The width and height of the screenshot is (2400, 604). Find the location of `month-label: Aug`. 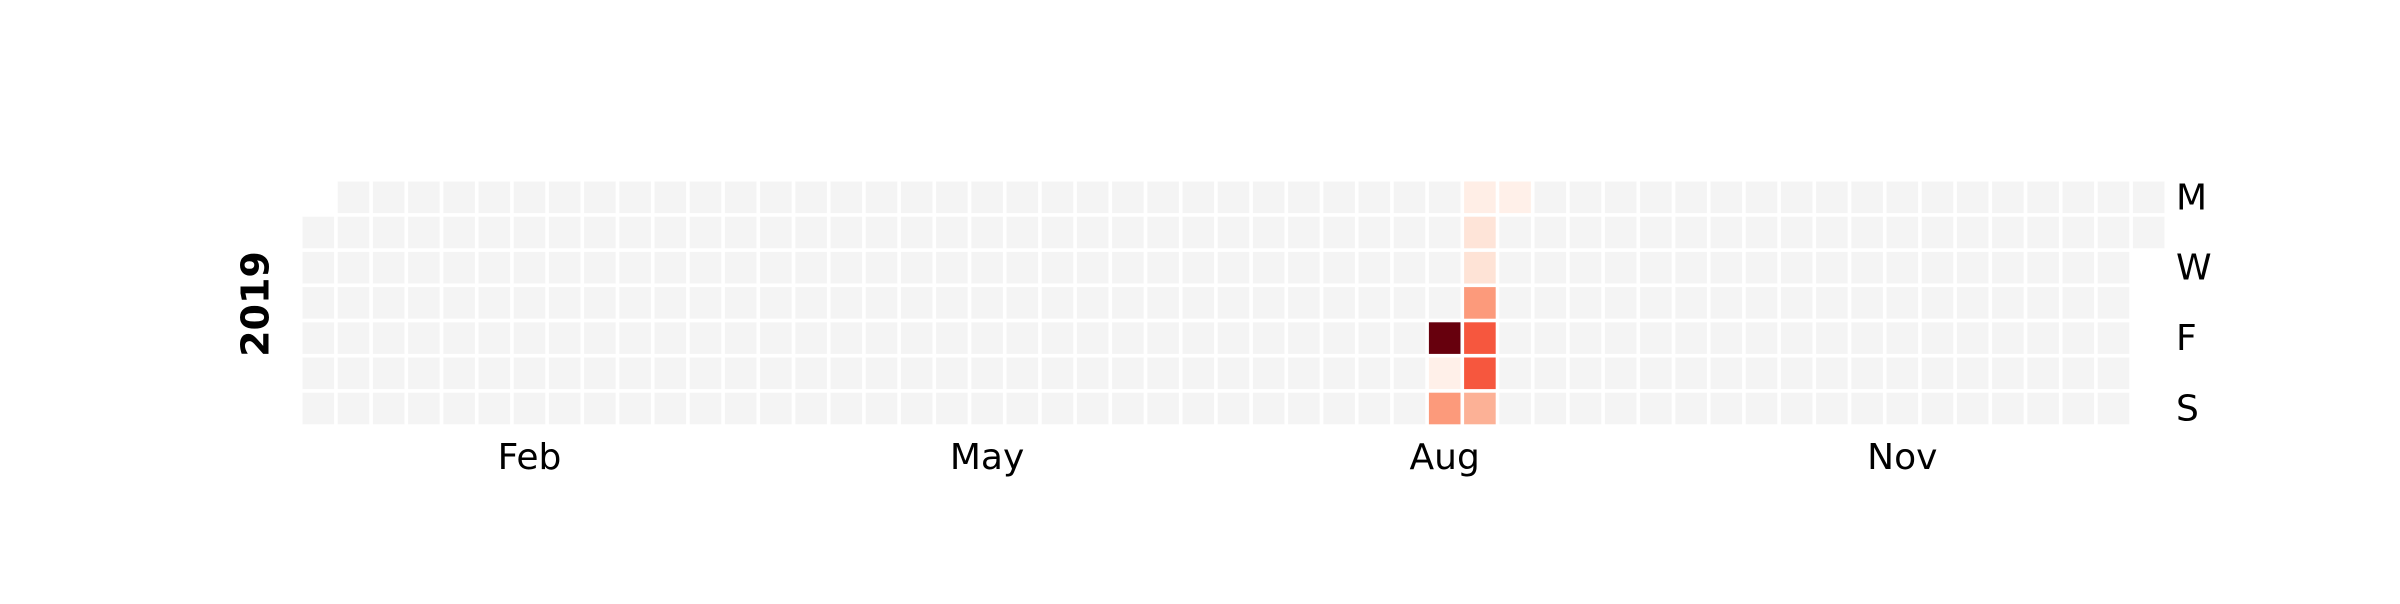

month-label: Aug is located at coordinates (1445, 457).